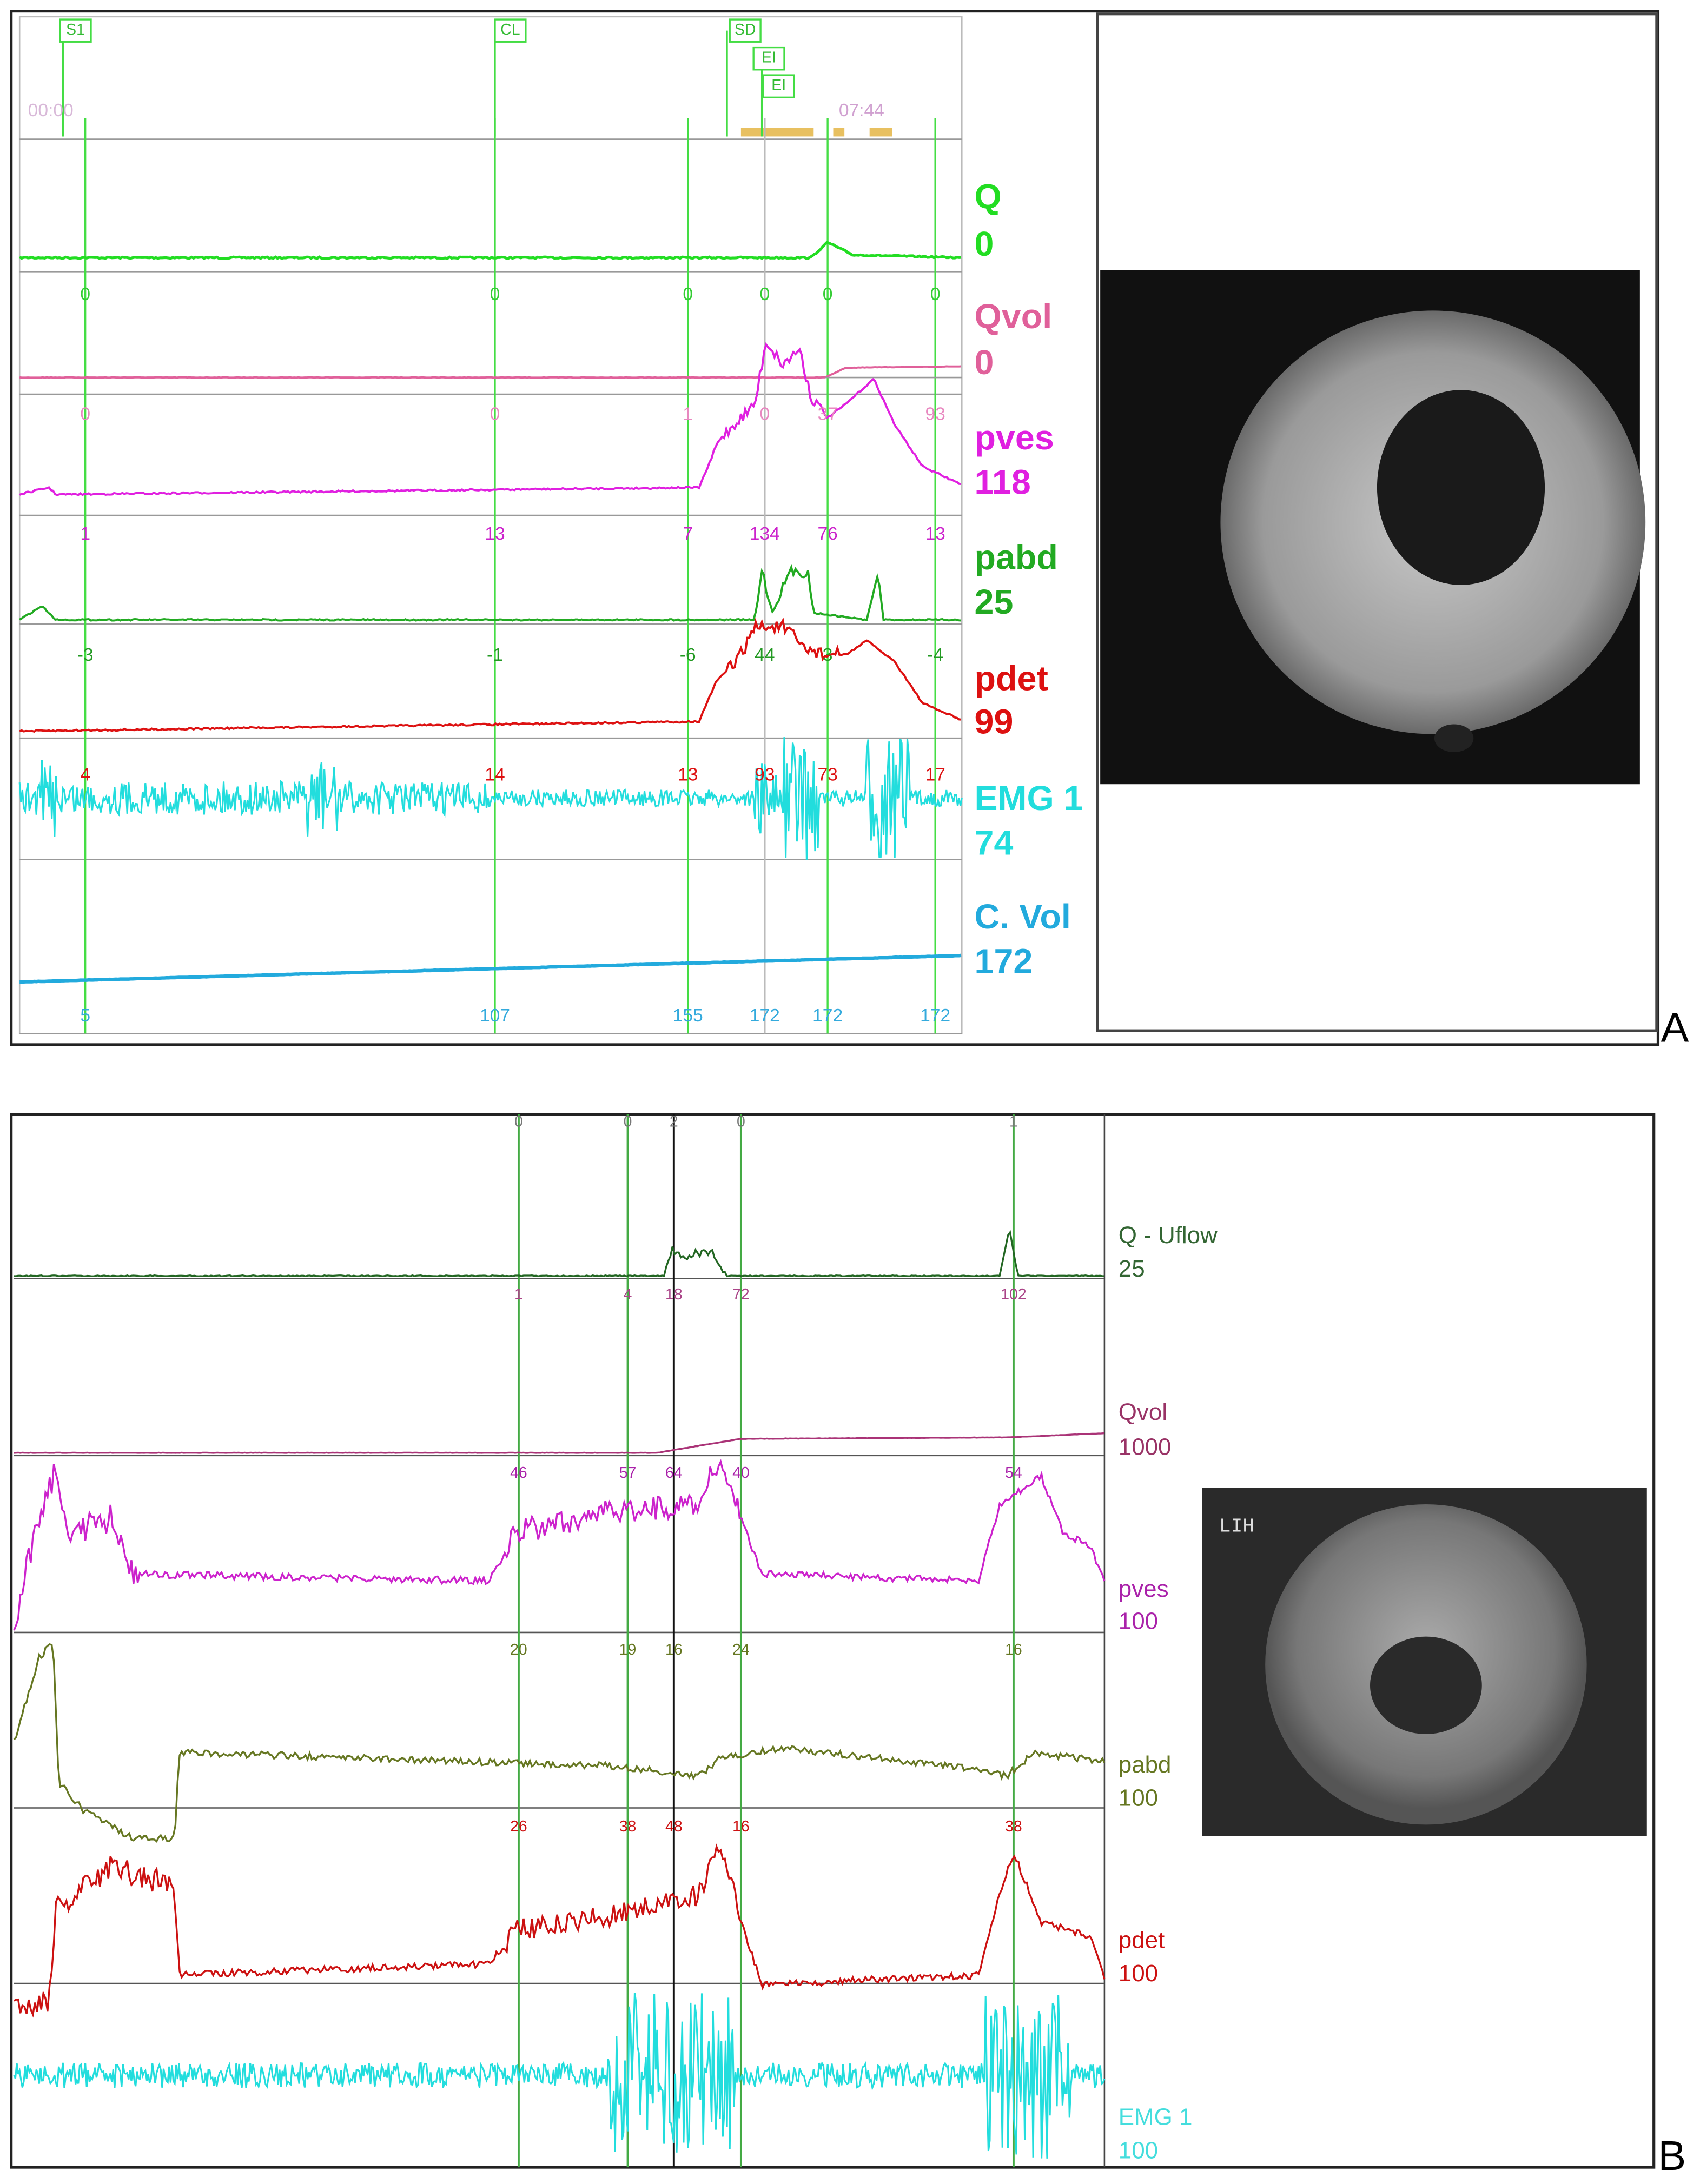  What do you see at coordinates (51, 111) in the screenshot?
I see `time-label: 00:00` at bounding box center [51, 111].